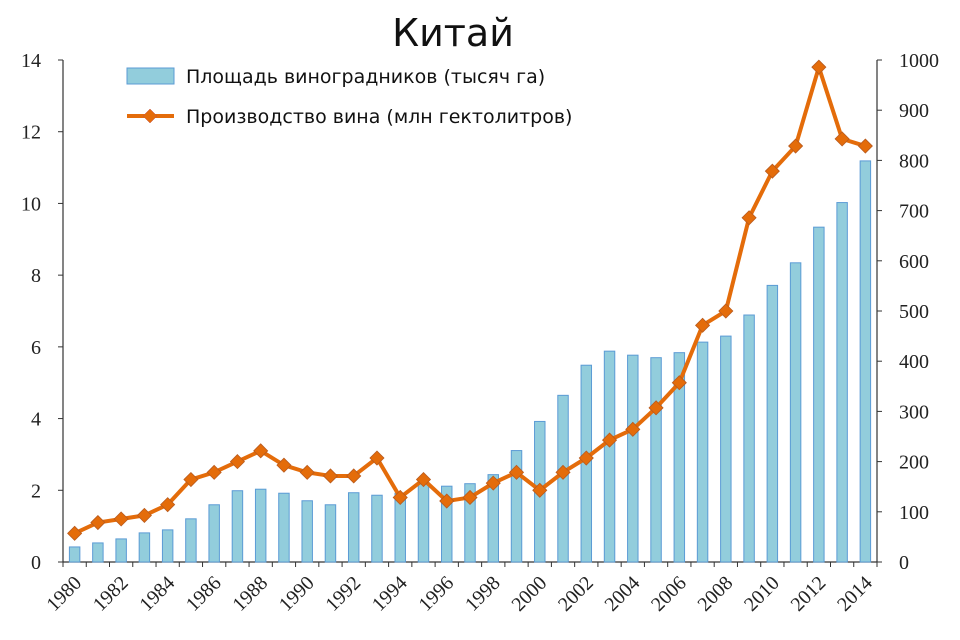 The height and width of the screenshot is (640, 960). What do you see at coordinates (111, 594) in the screenshot?
I see `x-tick-label: 1982` at bounding box center [111, 594].